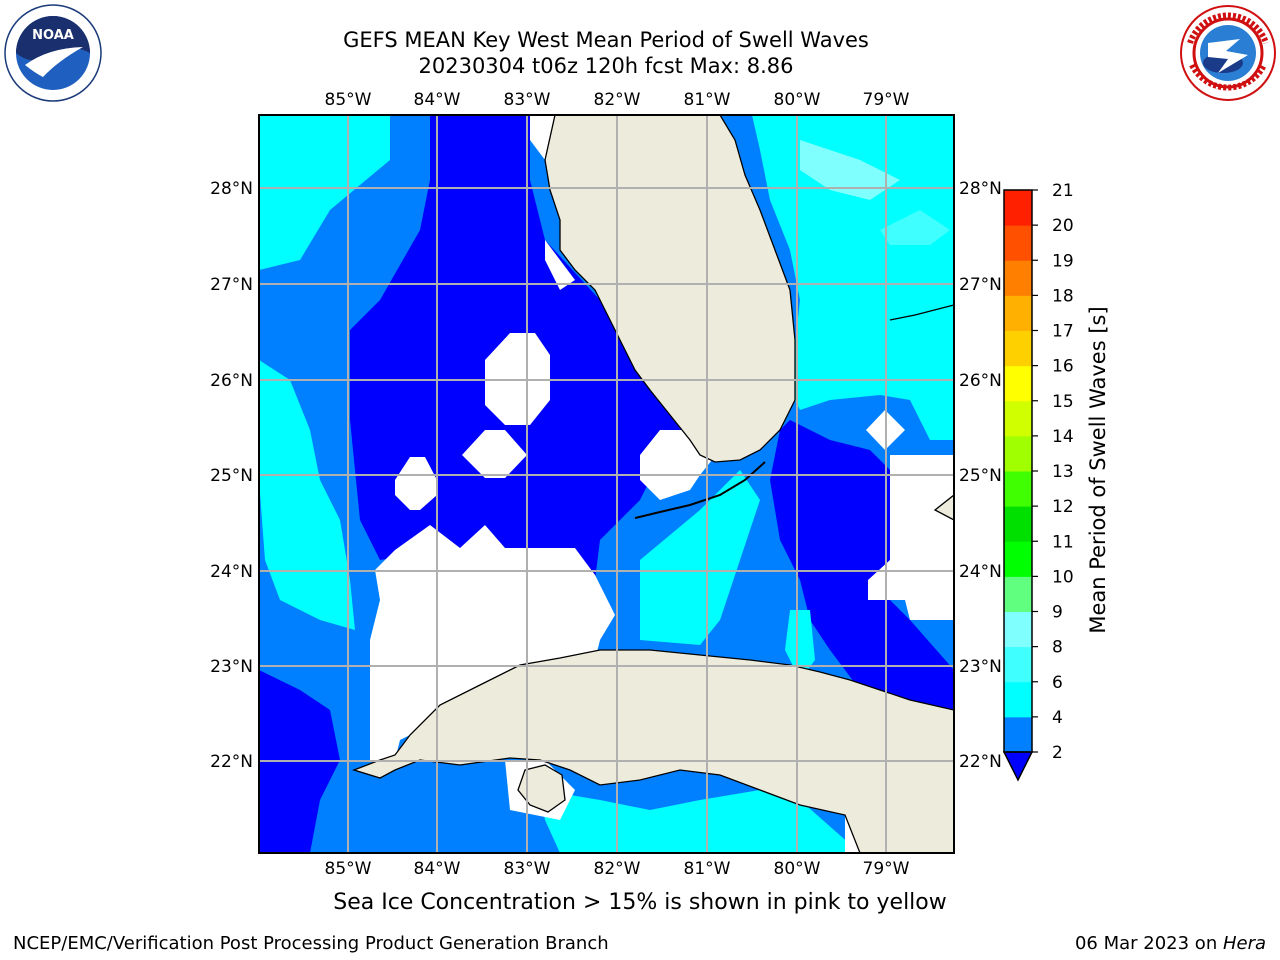  Describe the element at coordinates (980, 762) in the screenshot. I see `lat-label-right: 22°N` at that location.